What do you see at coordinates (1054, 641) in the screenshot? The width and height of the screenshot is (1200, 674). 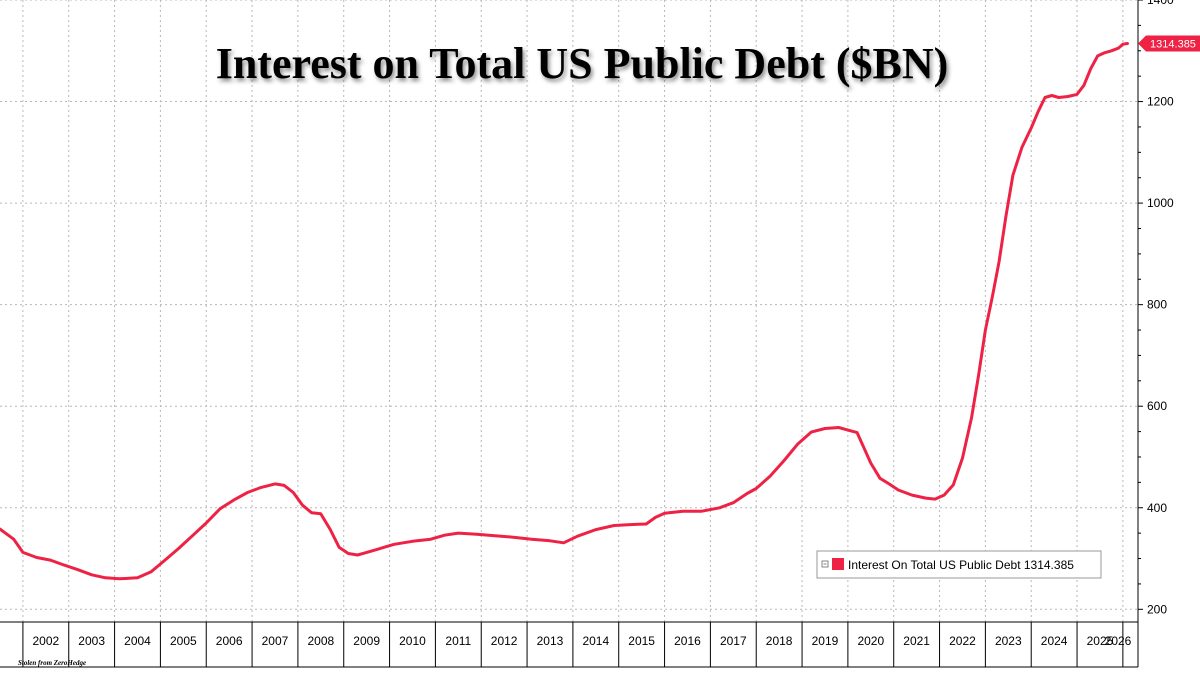 I see `x-tick-label: 2024` at bounding box center [1054, 641].